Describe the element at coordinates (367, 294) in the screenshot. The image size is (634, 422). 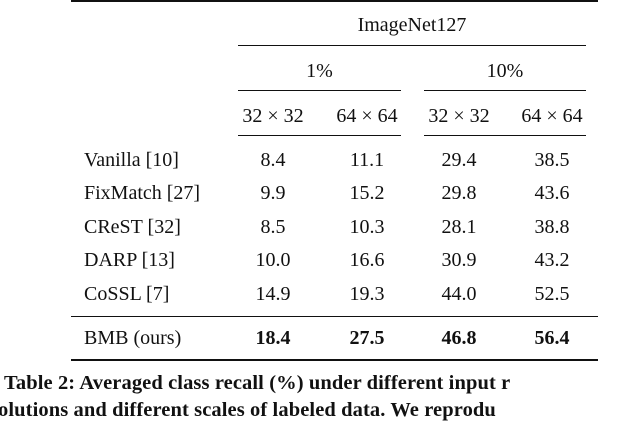
I see `table-cell: 19.3` at that location.